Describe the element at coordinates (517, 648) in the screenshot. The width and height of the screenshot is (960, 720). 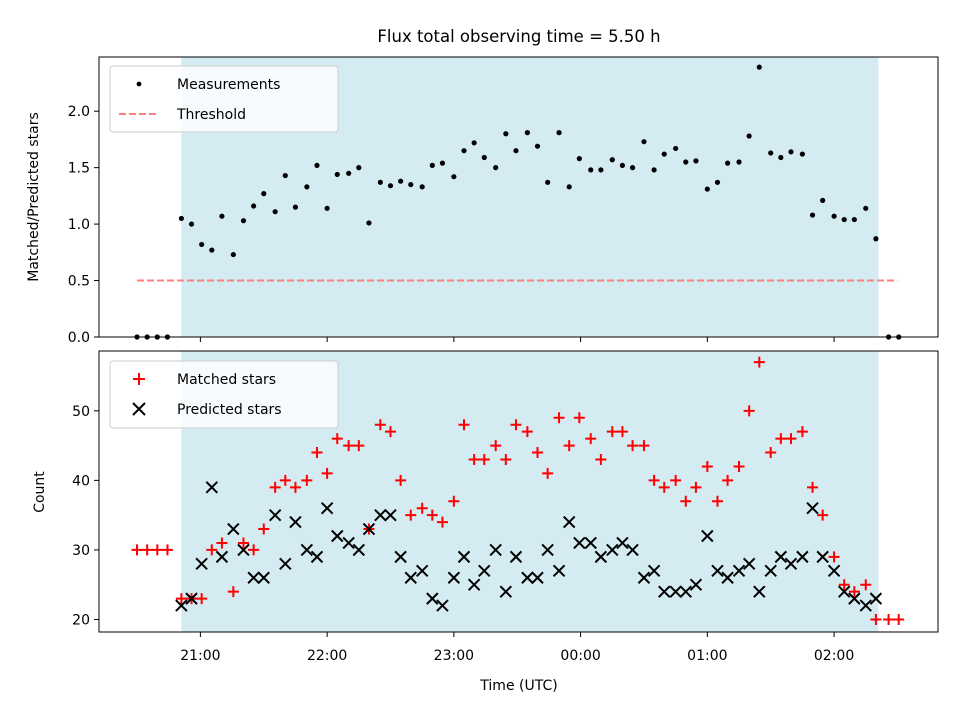
I see `time-x-axis: 21:00 22:00 23:00 00:00 01:00 02:00` at that location.